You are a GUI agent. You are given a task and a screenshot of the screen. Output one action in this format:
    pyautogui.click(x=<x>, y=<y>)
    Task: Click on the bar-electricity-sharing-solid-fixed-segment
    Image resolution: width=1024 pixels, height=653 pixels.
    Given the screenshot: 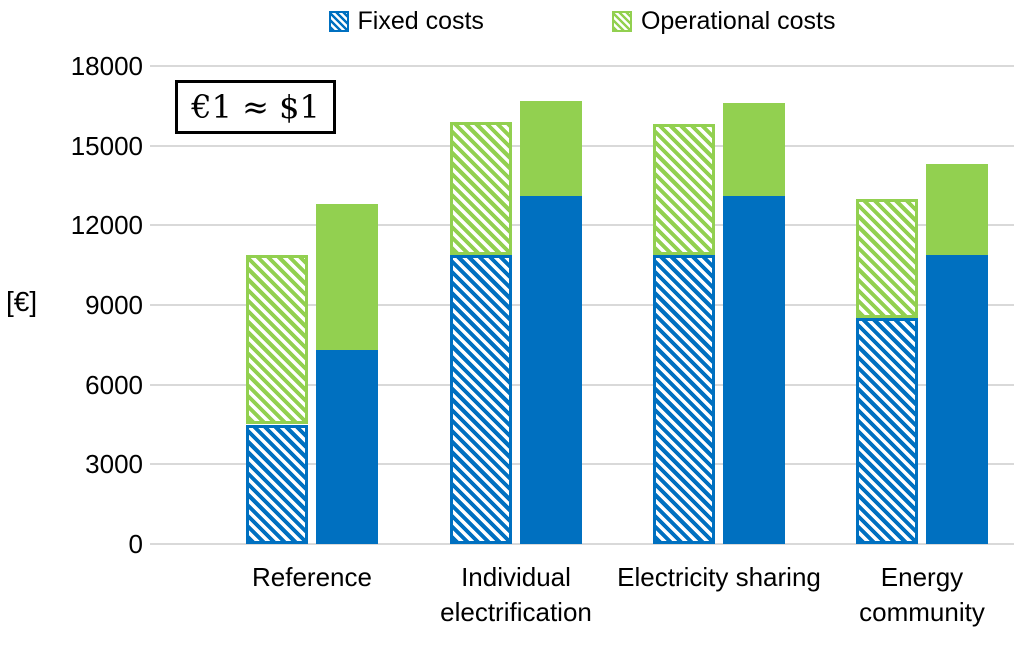 What is the action you would take?
    pyautogui.click(x=754, y=370)
    